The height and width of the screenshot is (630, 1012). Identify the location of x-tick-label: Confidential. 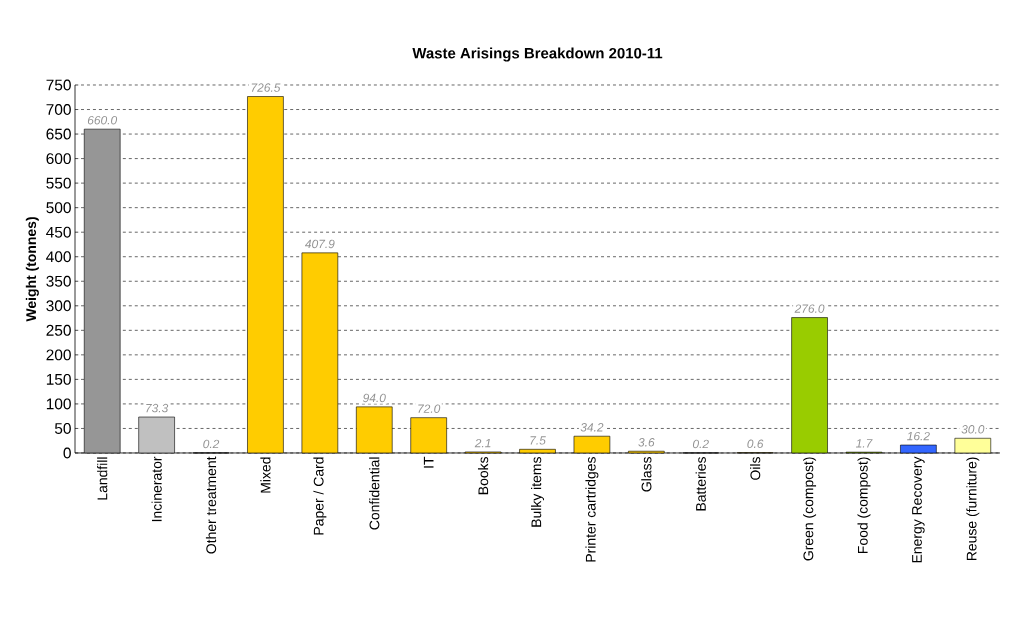
(374, 493).